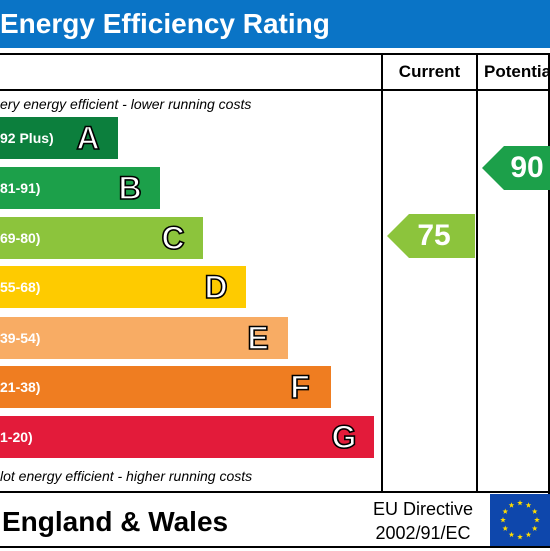 The height and width of the screenshot is (551, 550). I want to click on band-d: 55-68) D, so click(123, 287).